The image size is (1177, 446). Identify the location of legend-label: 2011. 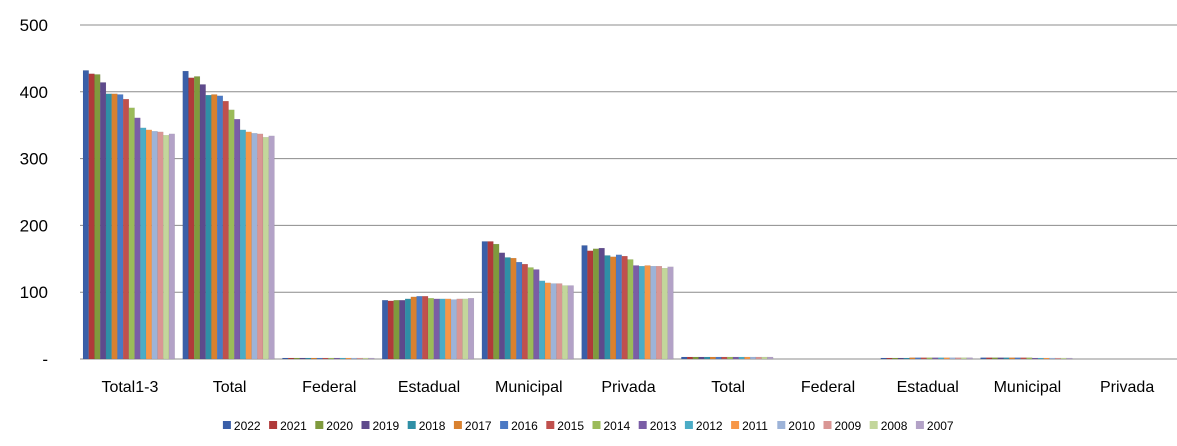
(755, 426).